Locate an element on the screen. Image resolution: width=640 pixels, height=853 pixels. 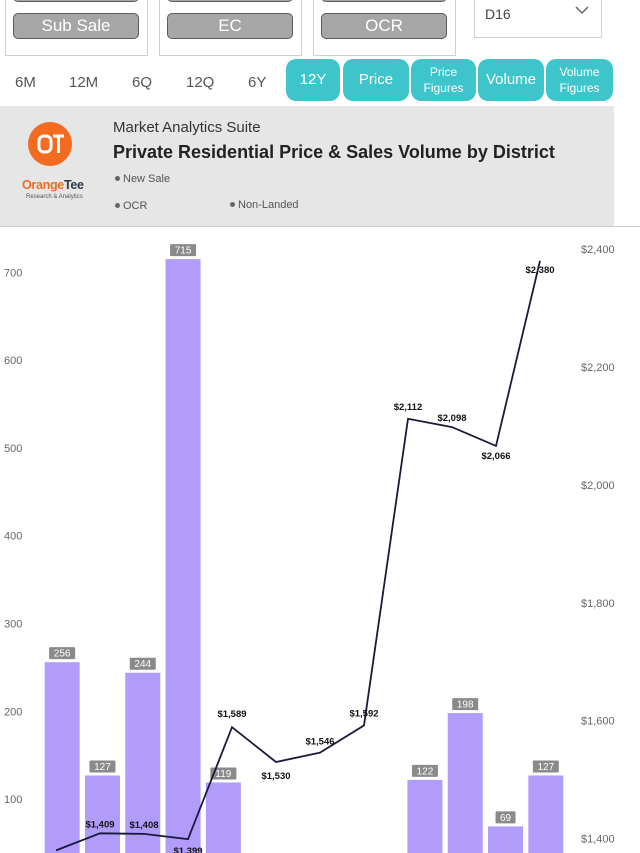
period-tab-6q: 6Q is located at coordinates (142, 82).